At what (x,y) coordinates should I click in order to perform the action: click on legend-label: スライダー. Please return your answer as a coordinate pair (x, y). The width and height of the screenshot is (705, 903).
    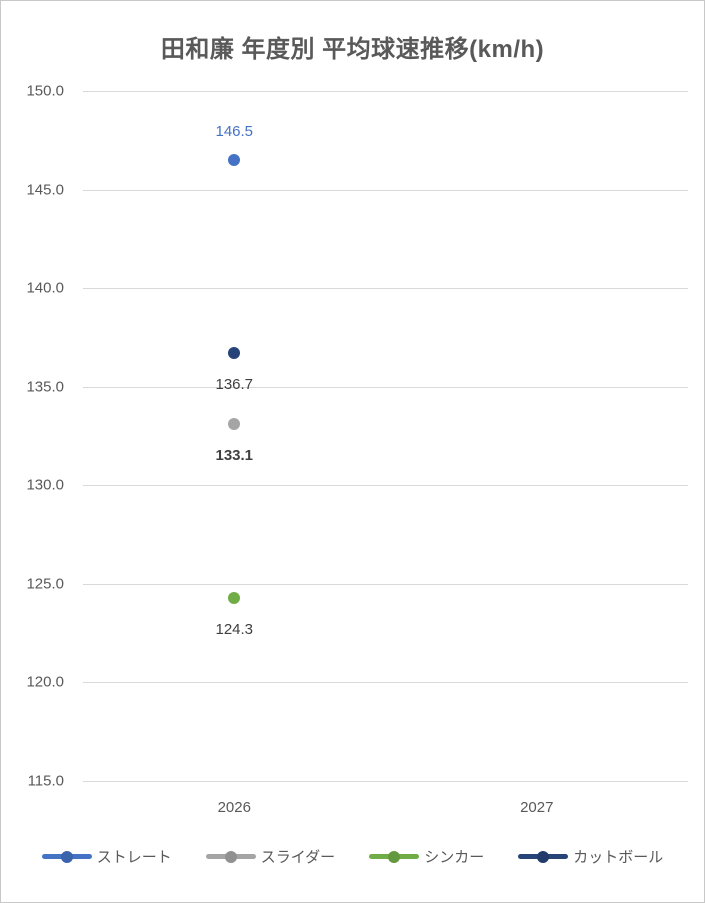
    Looking at the image, I should click on (298, 857).